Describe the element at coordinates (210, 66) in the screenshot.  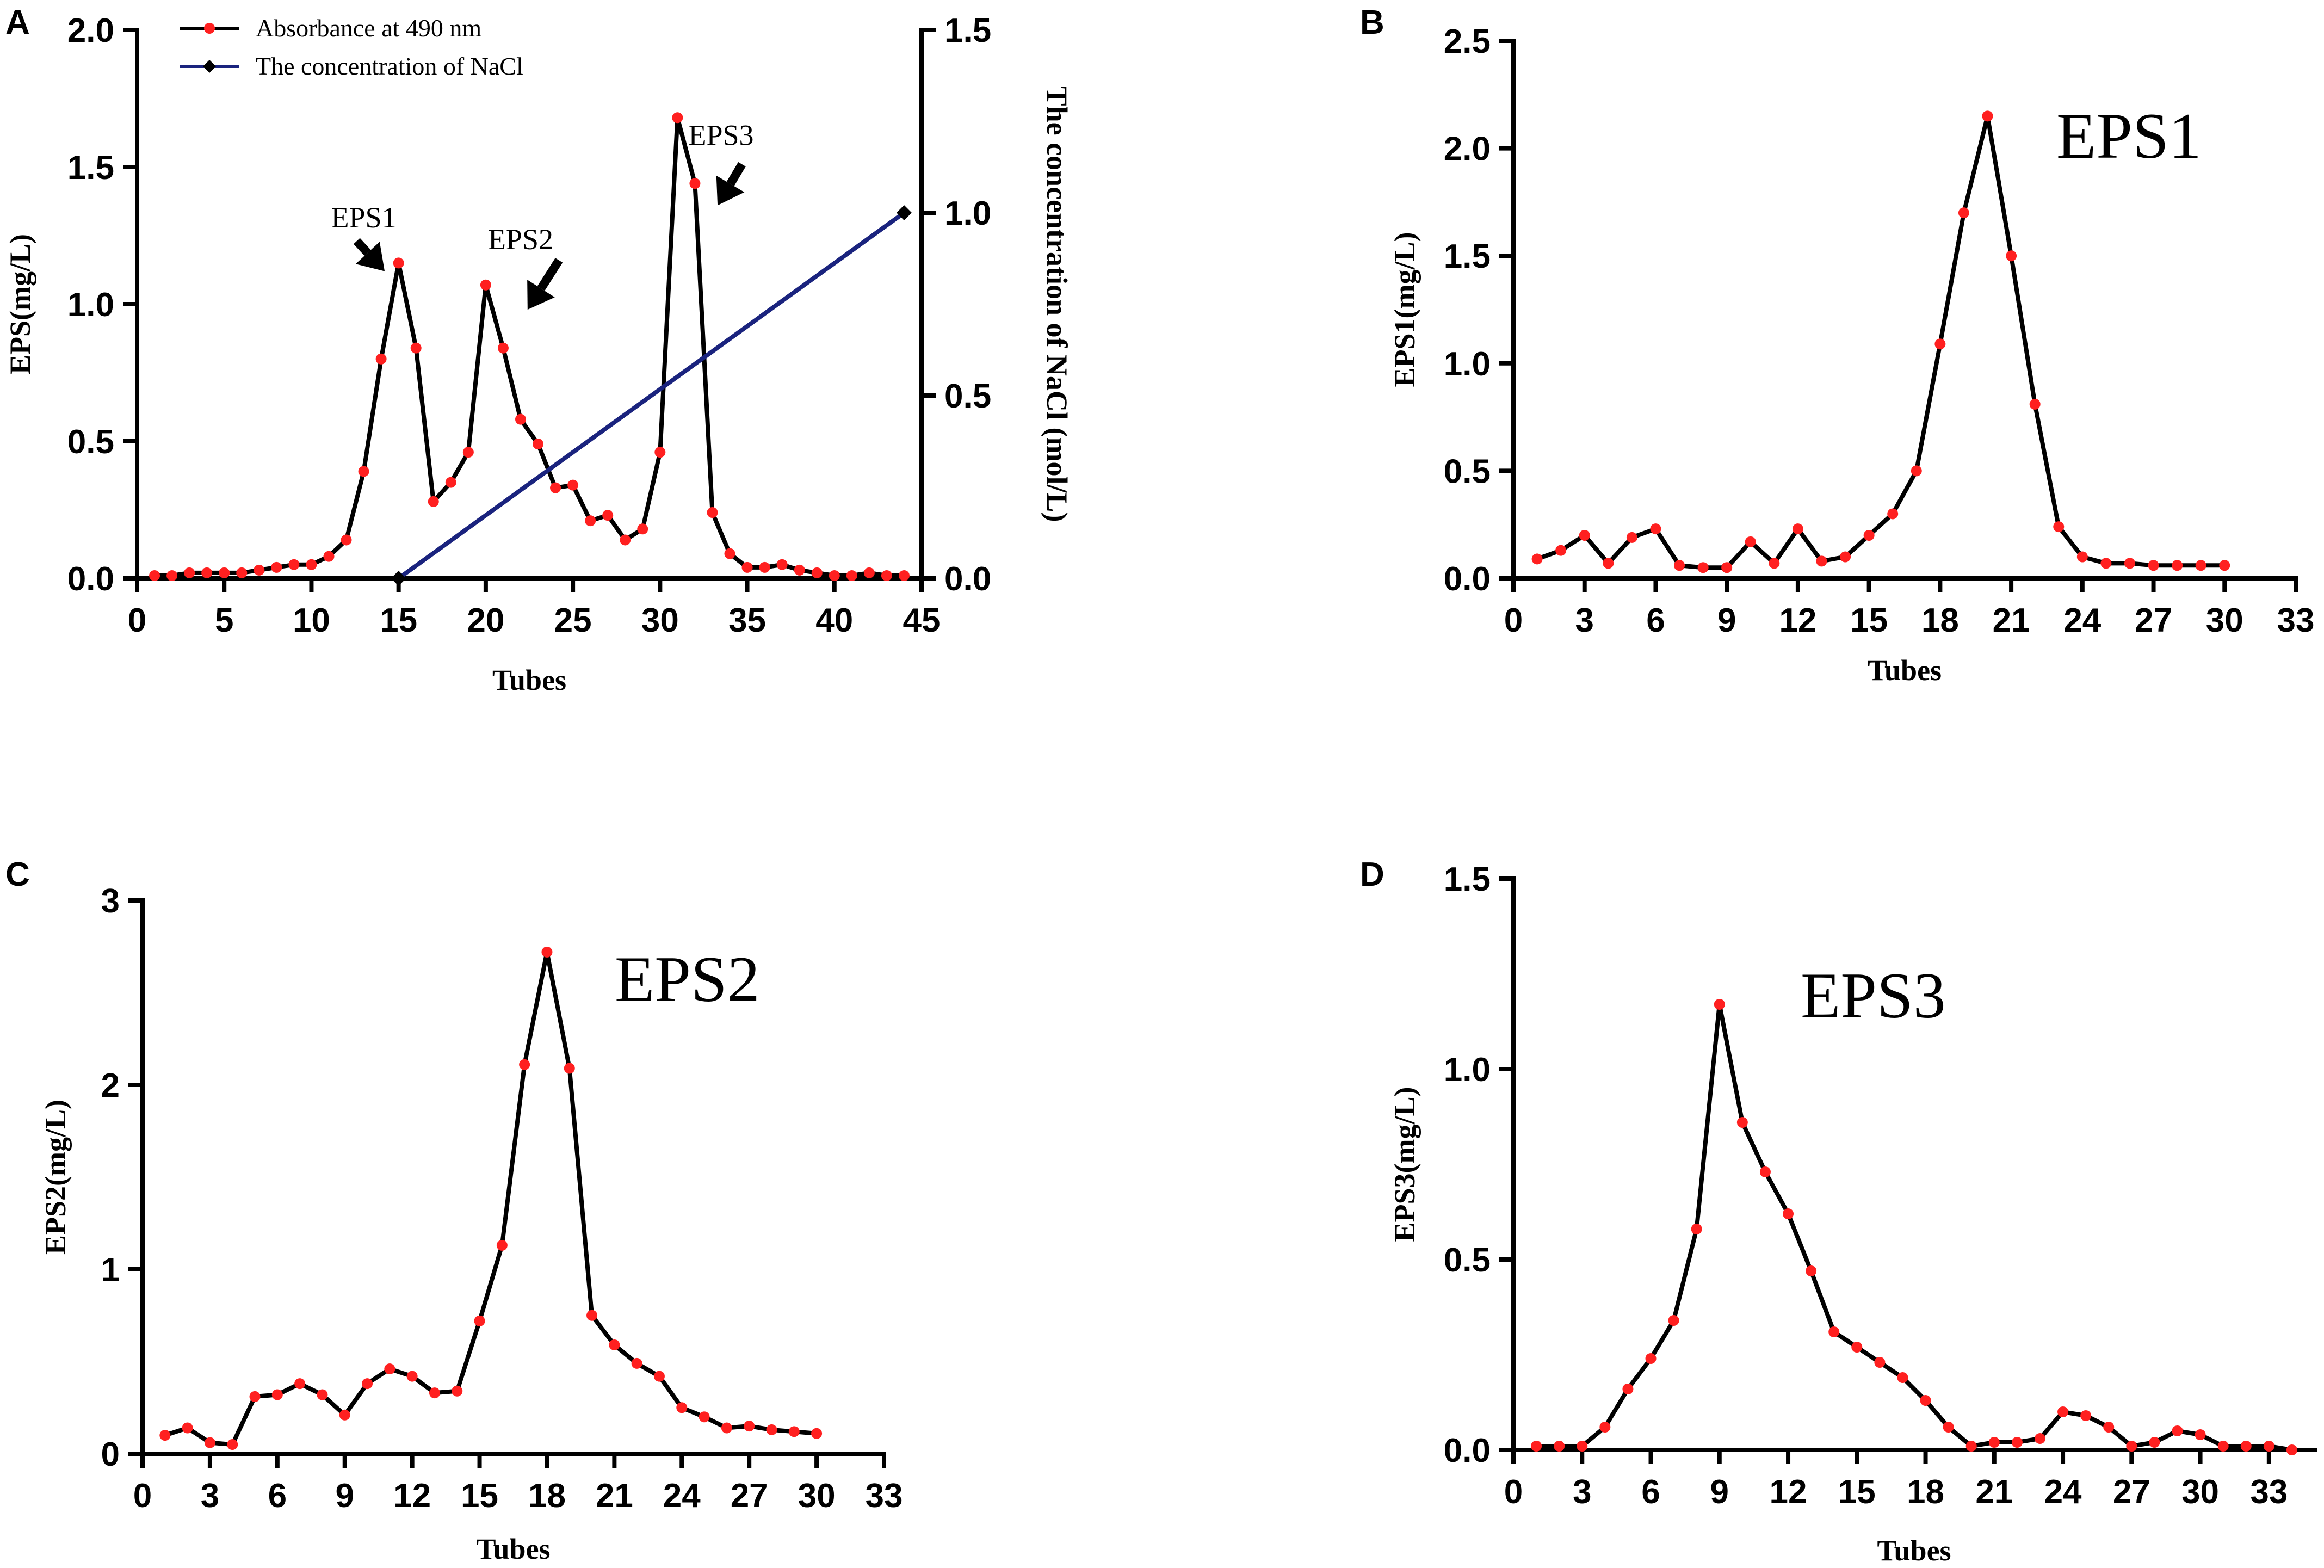
I see `legend-marker-nacl` at that location.